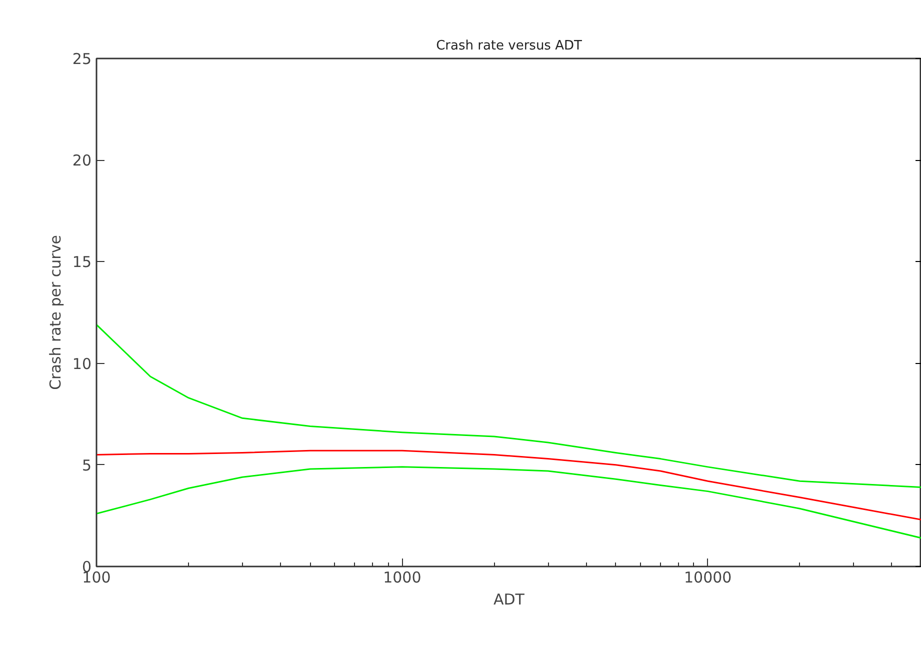  Describe the element at coordinates (402, 577) in the screenshot. I see `x-tick-label: 1000` at that location.